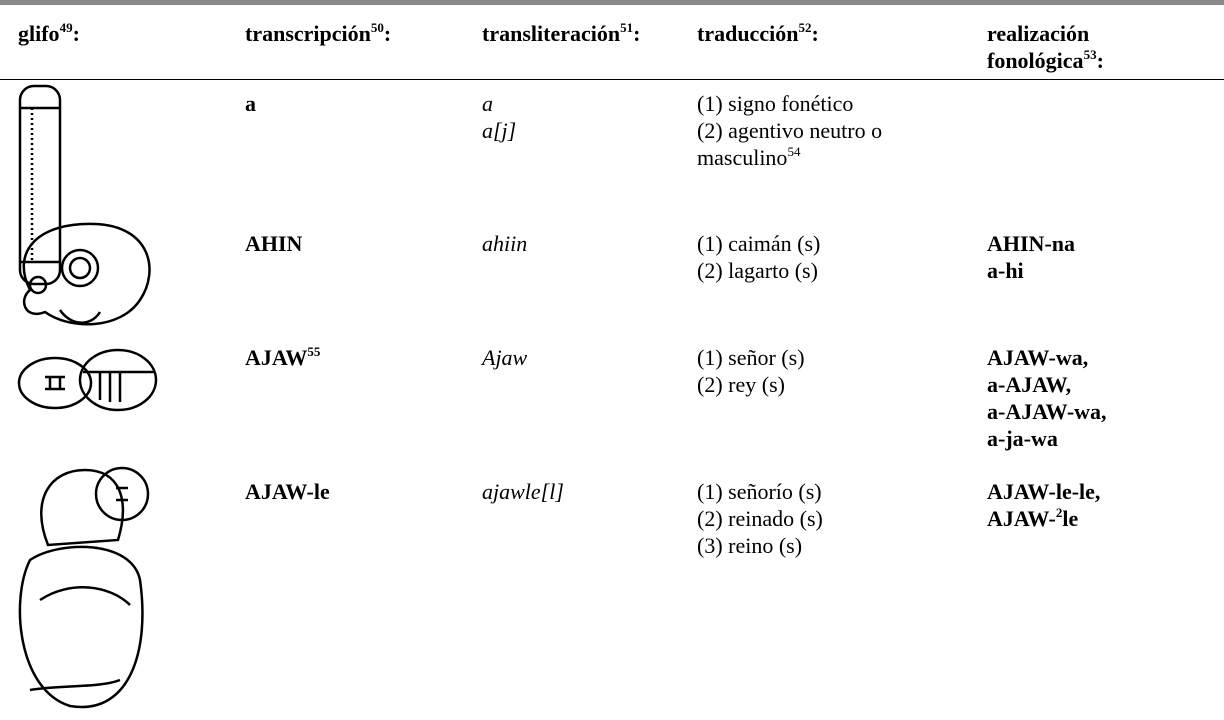  I want to click on transliteration-cell: ahiin, so click(587, 243).